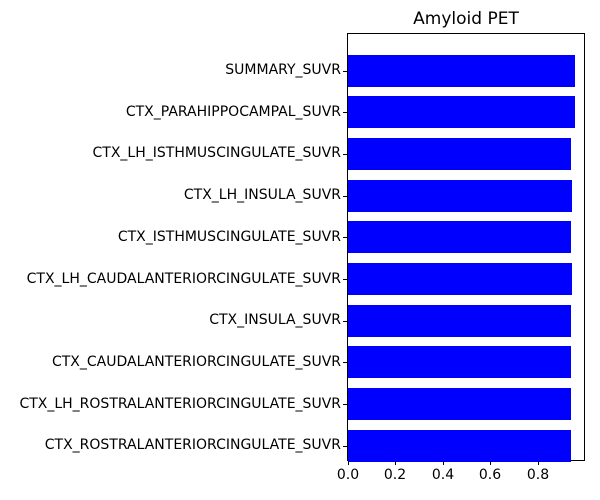 This screenshot has height=500, width=600. What do you see at coordinates (216, 153) in the screenshot?
I see `y-axis-label: CTX_LH_ISTHMUSCINGULATE_SUVR` at bounding box center [216, 153].